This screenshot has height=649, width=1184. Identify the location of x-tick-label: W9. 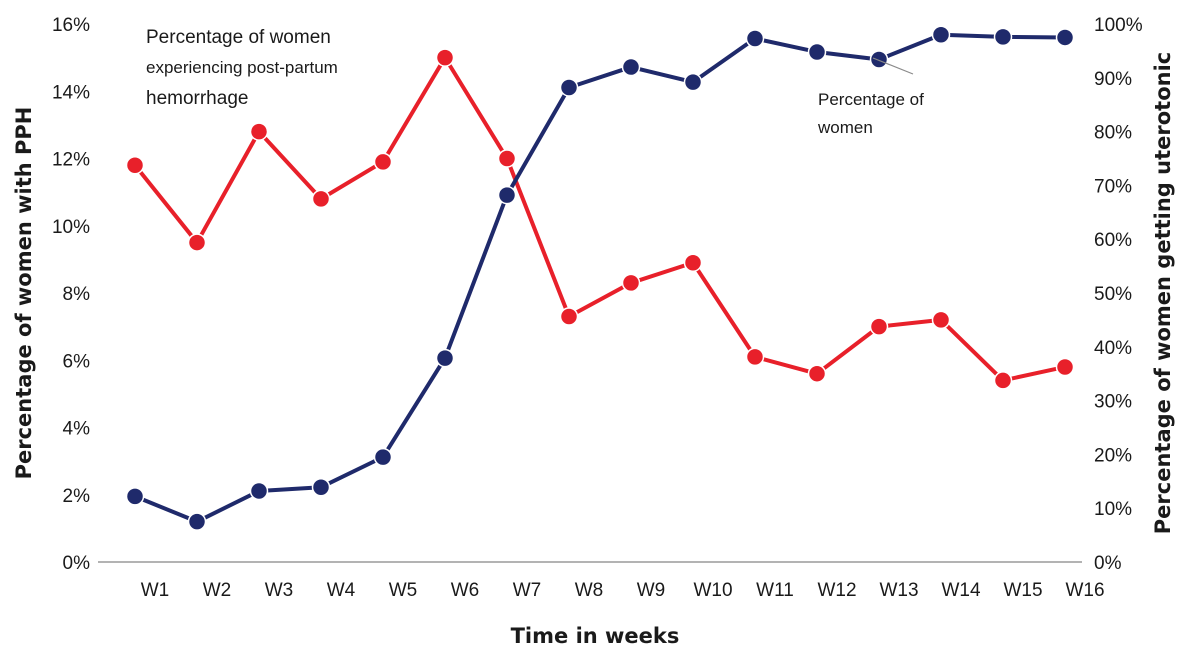
(651, 590).